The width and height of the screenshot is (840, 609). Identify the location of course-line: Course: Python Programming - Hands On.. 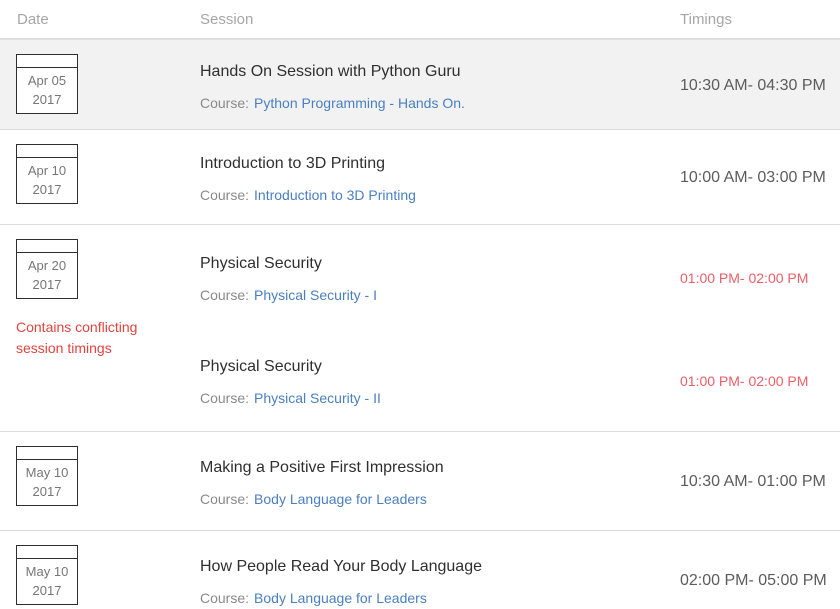
(420, 103).